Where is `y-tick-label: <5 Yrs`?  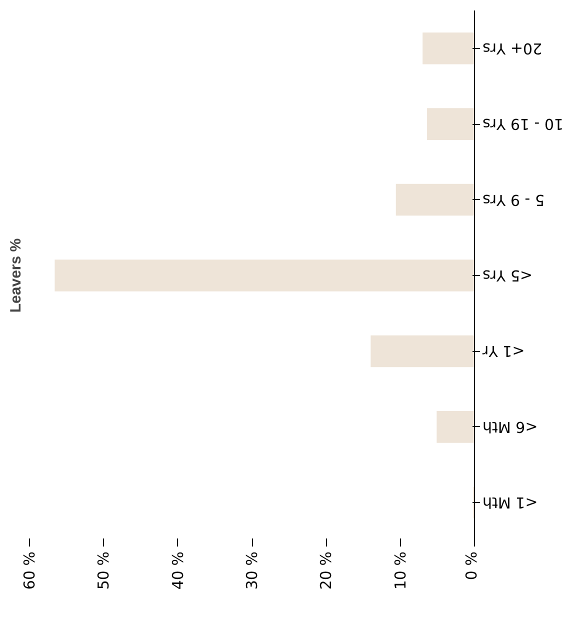
y-tick-label: <5 Yrs is located at coordinates (507, 275).